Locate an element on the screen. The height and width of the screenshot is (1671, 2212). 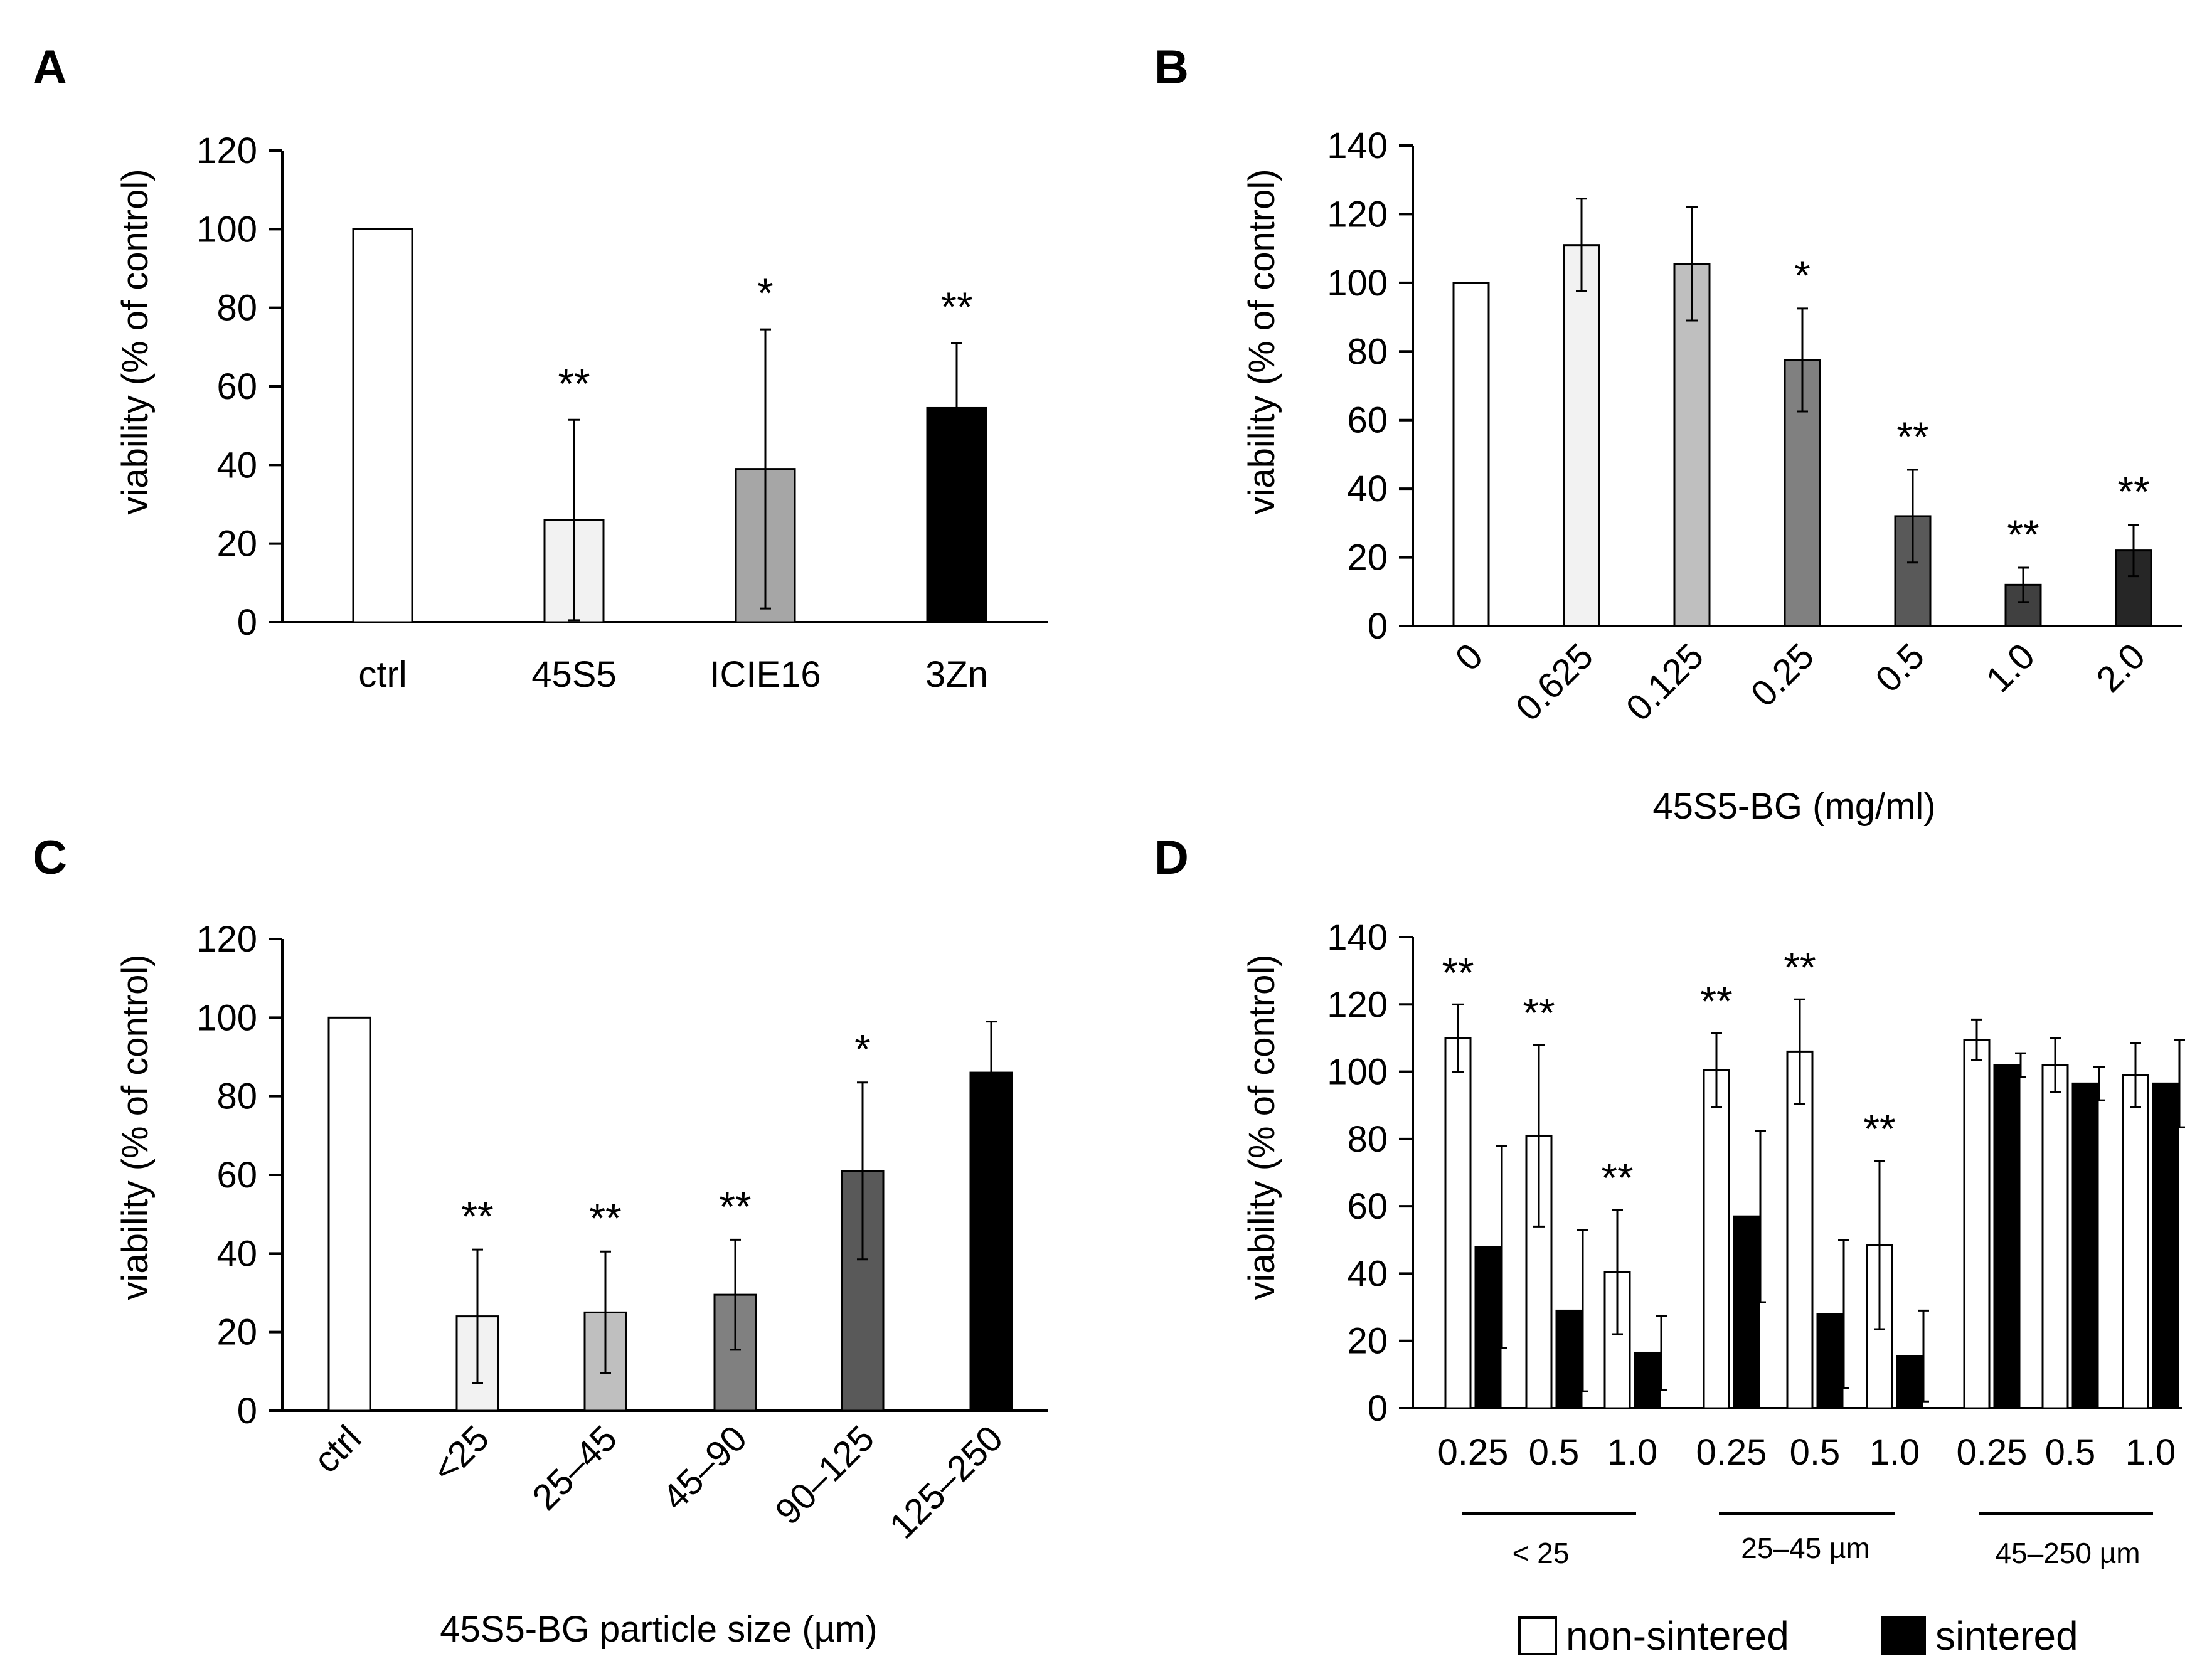
panel-d-y-tick-label: 120 is located at coordinates (1357, 1004).